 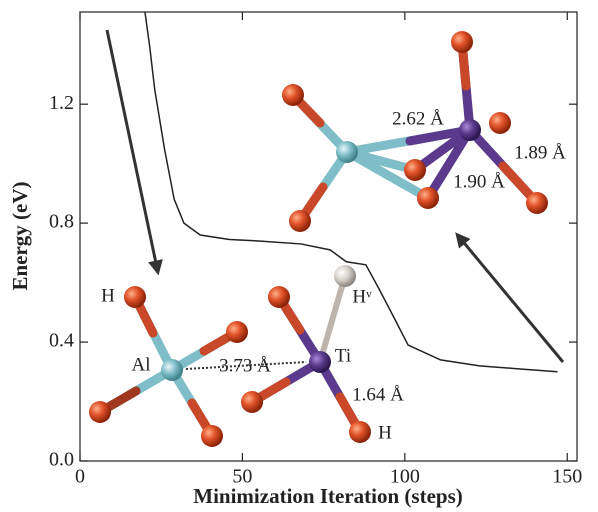 I want to click on x-tick-label: 0, so click(x=80, y=477).